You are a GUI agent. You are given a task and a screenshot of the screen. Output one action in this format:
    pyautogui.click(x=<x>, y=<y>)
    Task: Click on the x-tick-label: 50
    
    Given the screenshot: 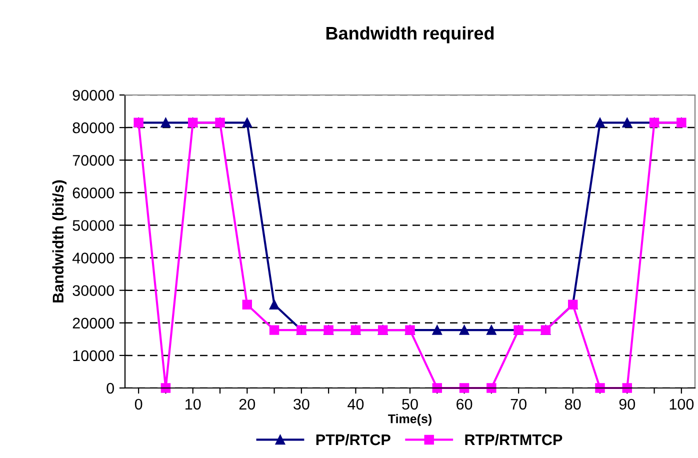 What is the action you would take?
    pyautogui.click(x=410, y=404)
    